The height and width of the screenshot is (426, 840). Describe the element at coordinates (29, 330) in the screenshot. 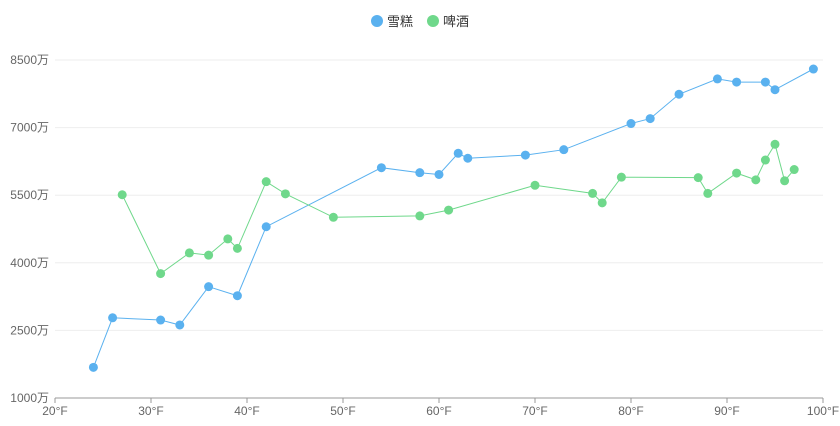

I see `y-tick-label: 2500万` at that location.